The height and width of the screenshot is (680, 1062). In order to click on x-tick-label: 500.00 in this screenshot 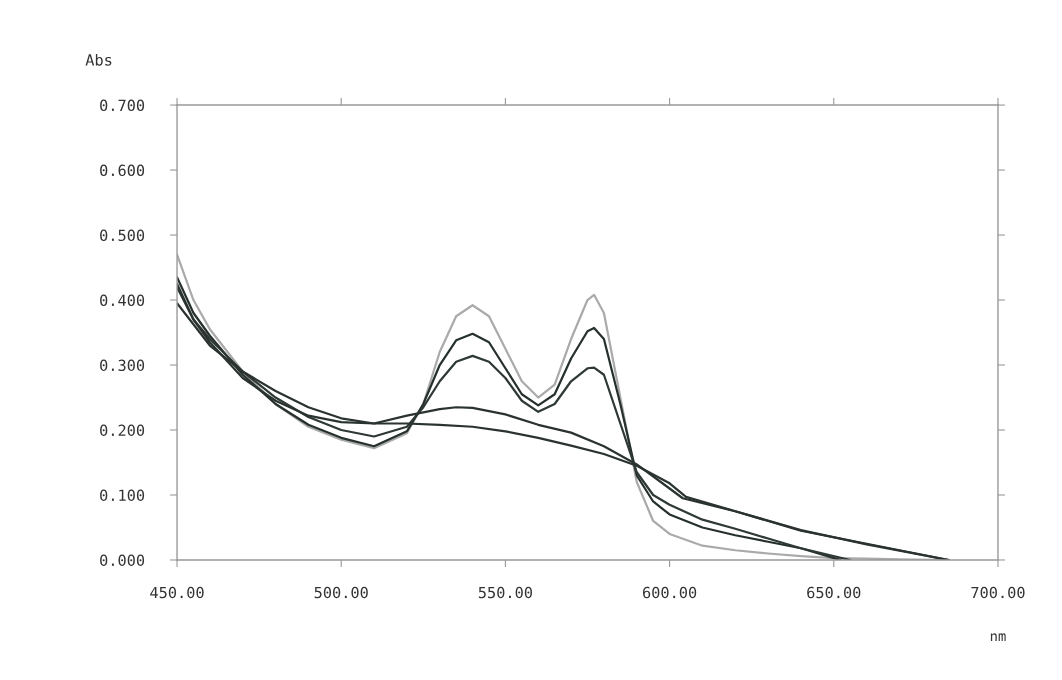, I will do `click(341, 592)`.